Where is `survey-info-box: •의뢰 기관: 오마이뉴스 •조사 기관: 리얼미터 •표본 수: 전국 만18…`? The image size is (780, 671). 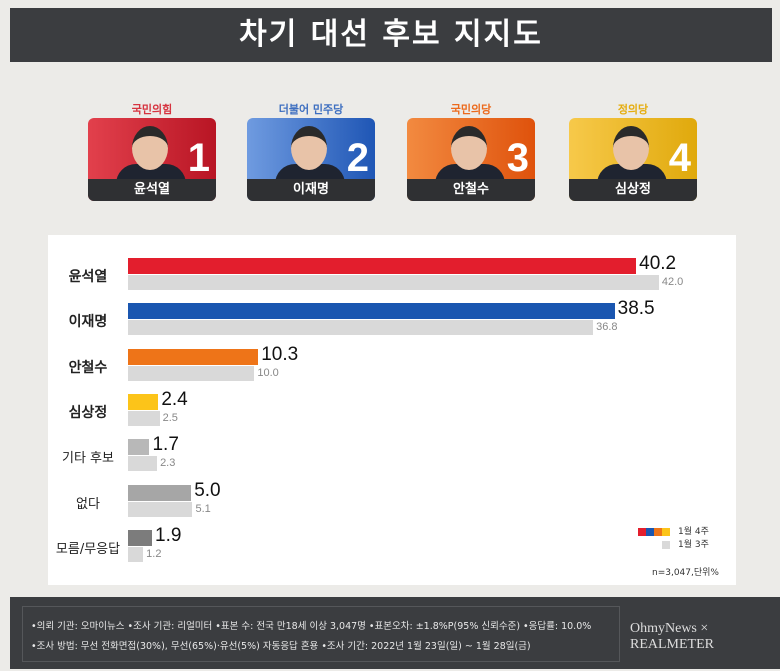 survey-info-box: •의뢰 기관: 오마이뉴스 •조사 기관: 리얼미터 •표본 수: 전국 만18… is located at coordinates (321, 634).